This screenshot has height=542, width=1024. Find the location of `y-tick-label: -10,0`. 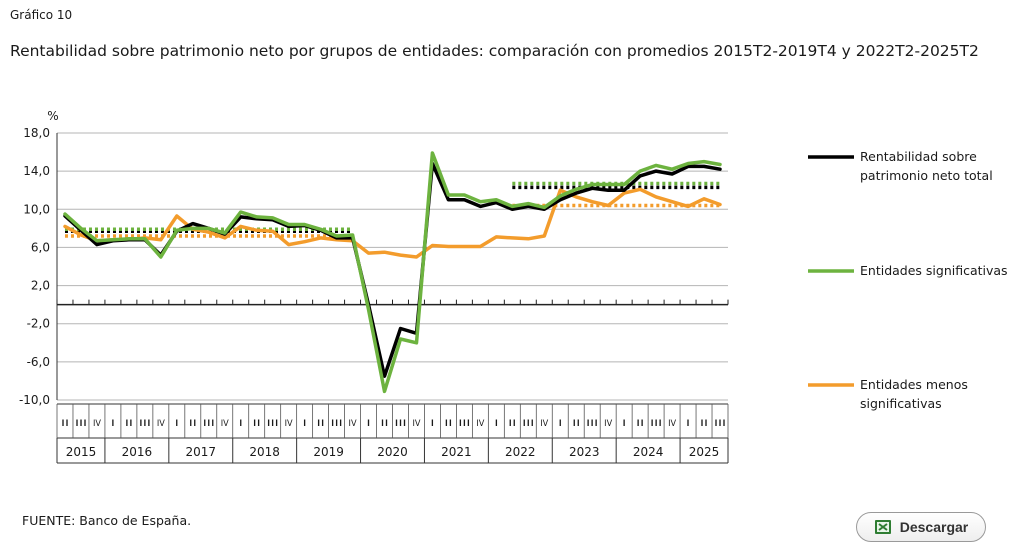

y-tick-label: -10,0 is located at coordinates (34, 400).